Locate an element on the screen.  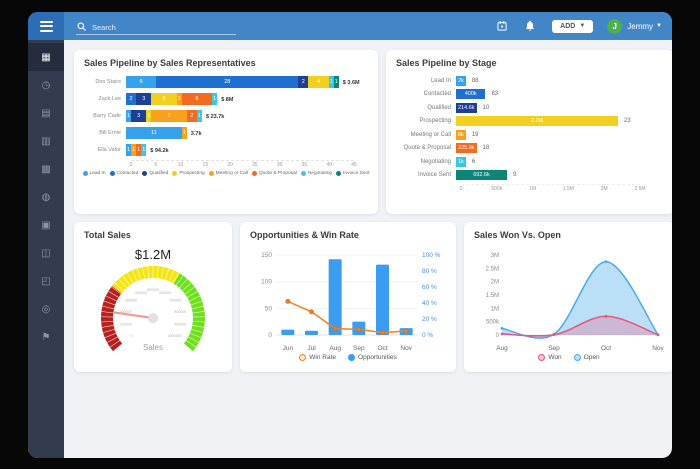
legend-item: Negotiating is located at coordinates (316, 173).